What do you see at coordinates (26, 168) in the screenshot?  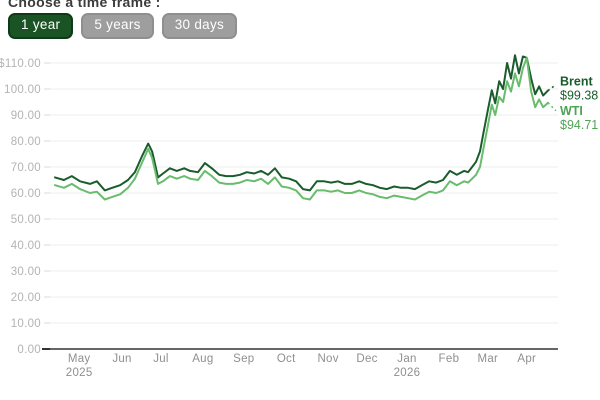 I see `y-tick-label: 70.00` at bounding box center [26, 168].